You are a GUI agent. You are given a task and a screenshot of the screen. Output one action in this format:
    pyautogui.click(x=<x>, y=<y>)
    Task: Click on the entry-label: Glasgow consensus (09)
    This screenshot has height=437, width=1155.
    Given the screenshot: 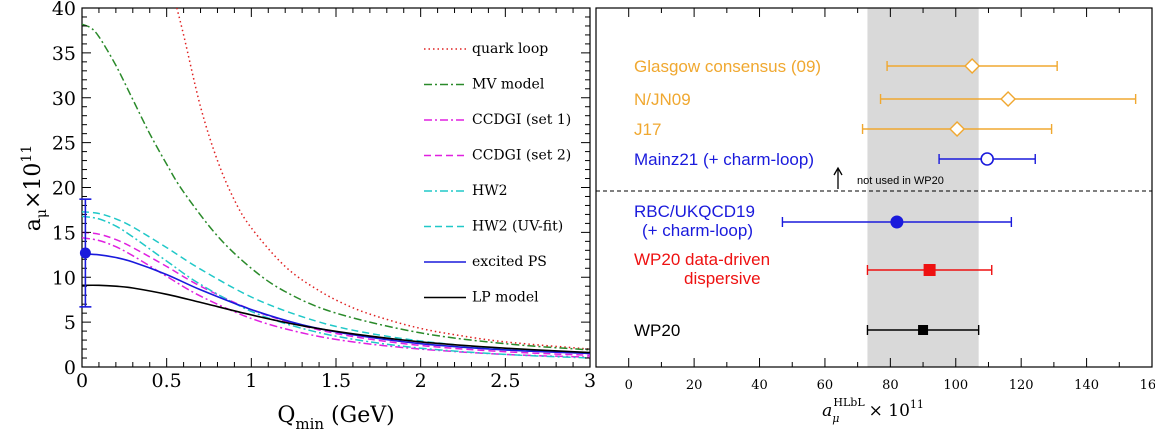 What is the action you would take?
    pyautogui.click(x=727, y=66)
    